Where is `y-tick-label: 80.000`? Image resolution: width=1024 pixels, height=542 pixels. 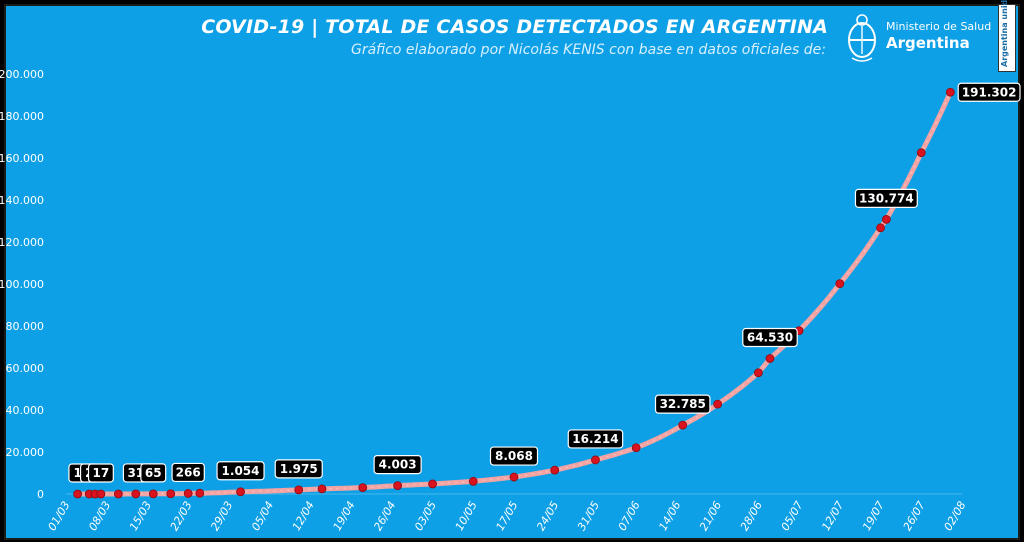
y-tick-label: 80.000 is located at coordinates (25, 326).